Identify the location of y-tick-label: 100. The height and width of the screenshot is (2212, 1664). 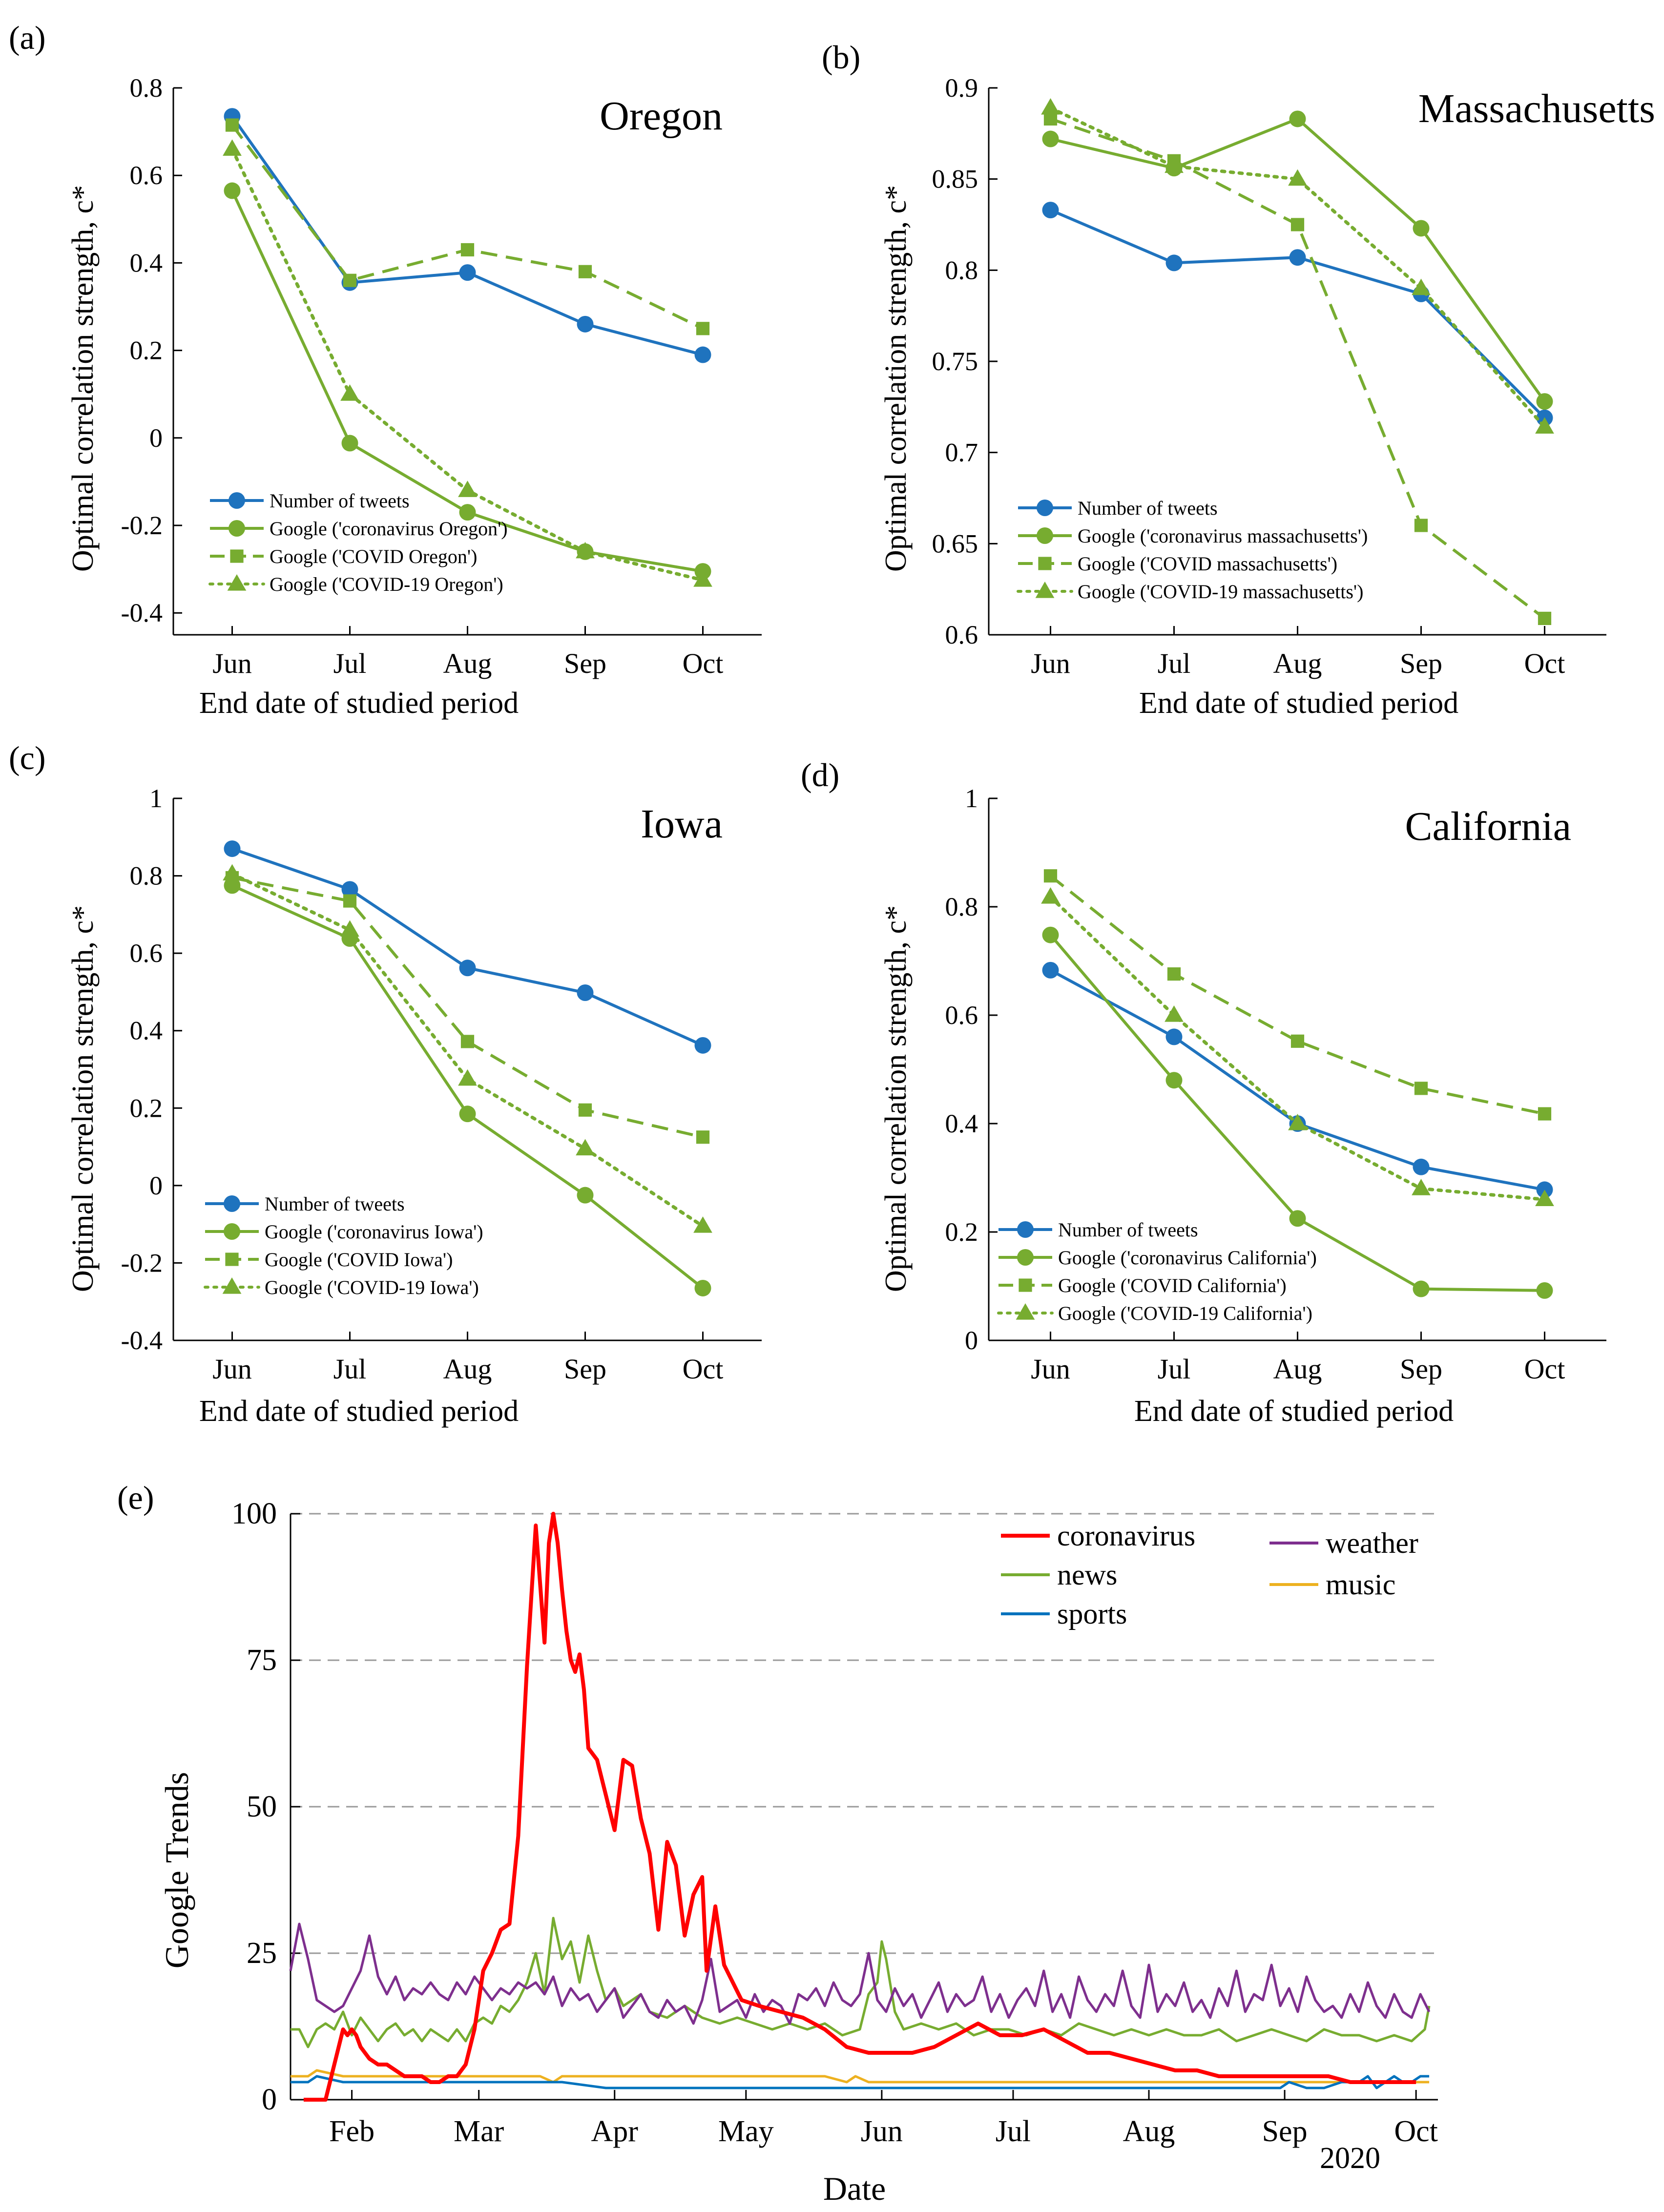
(254, 1513).